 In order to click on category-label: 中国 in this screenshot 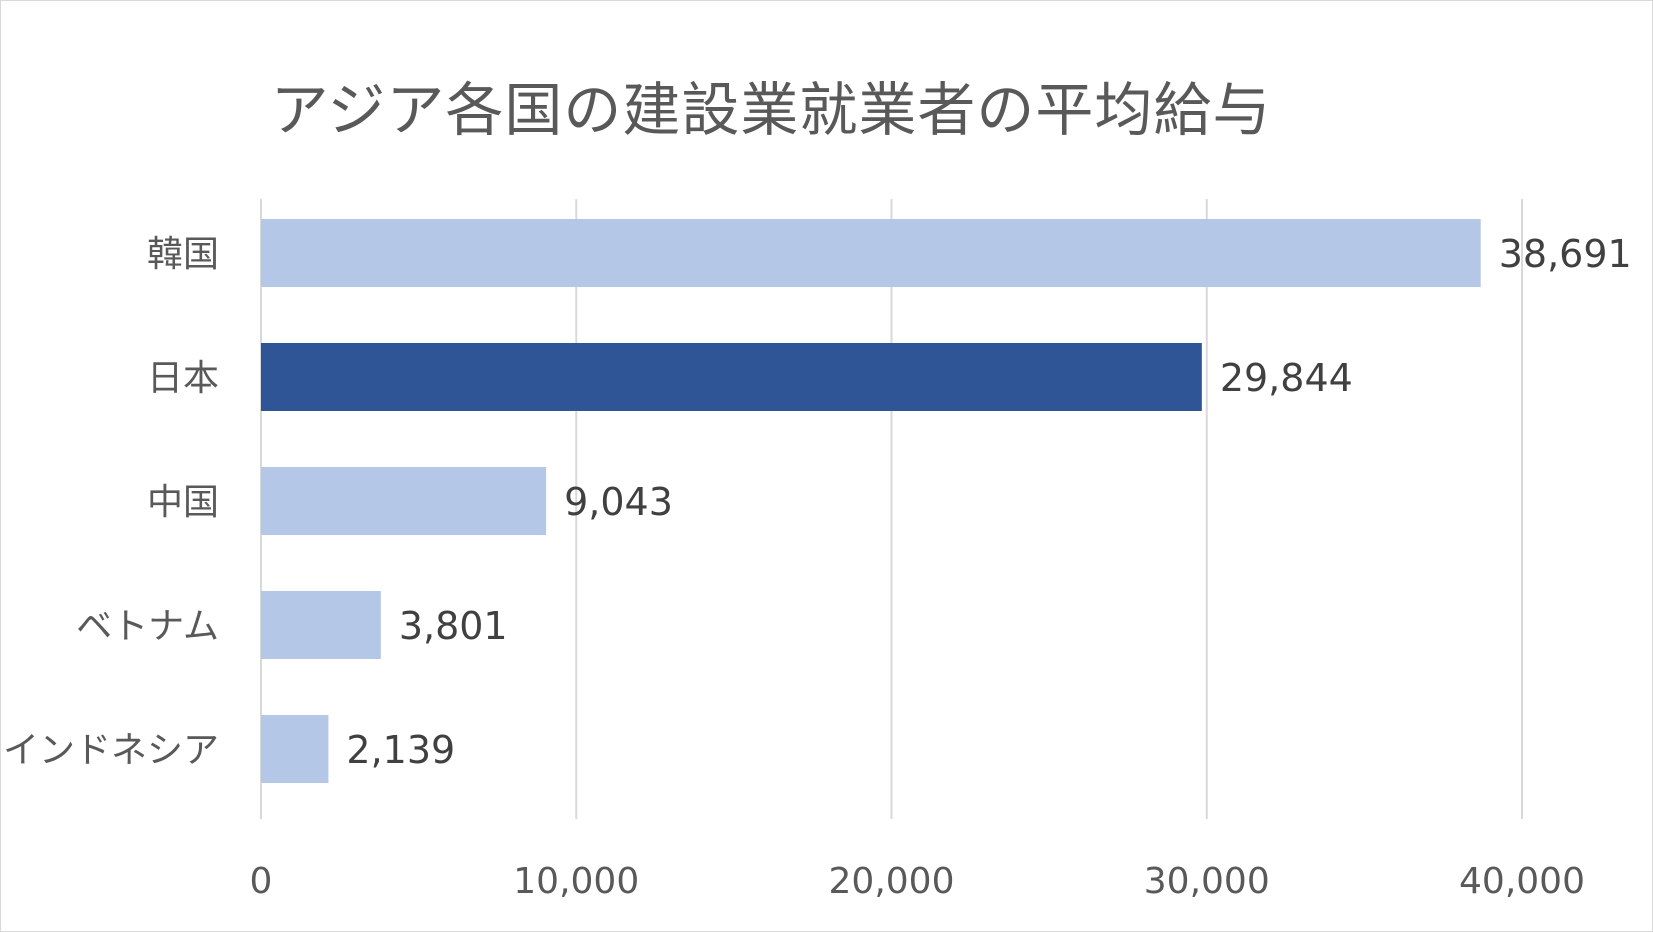, I will do `click(183, 502)`.